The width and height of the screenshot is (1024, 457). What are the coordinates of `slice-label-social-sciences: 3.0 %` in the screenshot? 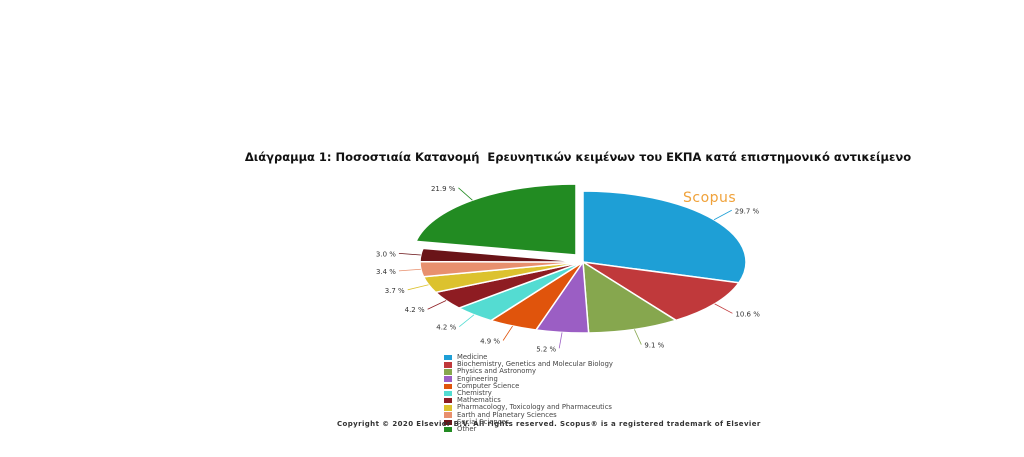 It's located at (386, 254).